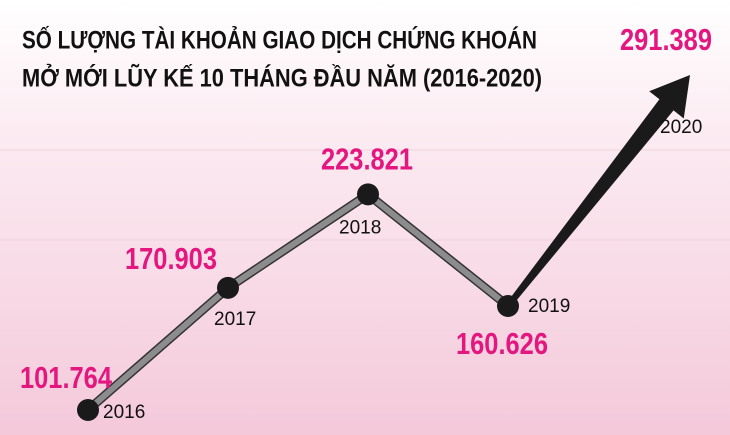 The width and height of the screenshot is (730, 435). Describe the element at coordinates (502, 343) in the screenshot. I see `value-label: 160.626` at that location.